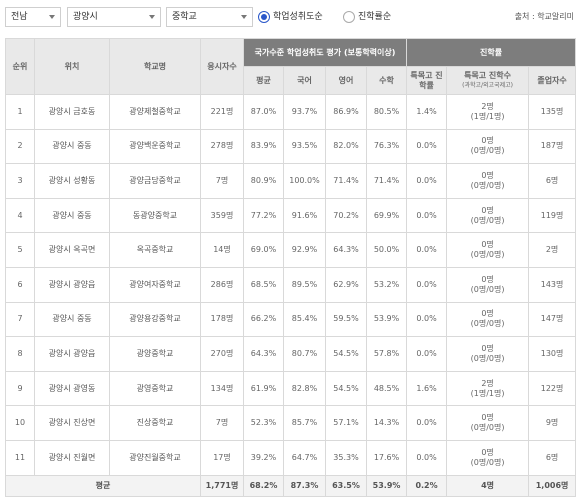 Image resolution: width=580 pixels, height=498 pixels. I want to click on cell-rank: 5, so click(20, 250).